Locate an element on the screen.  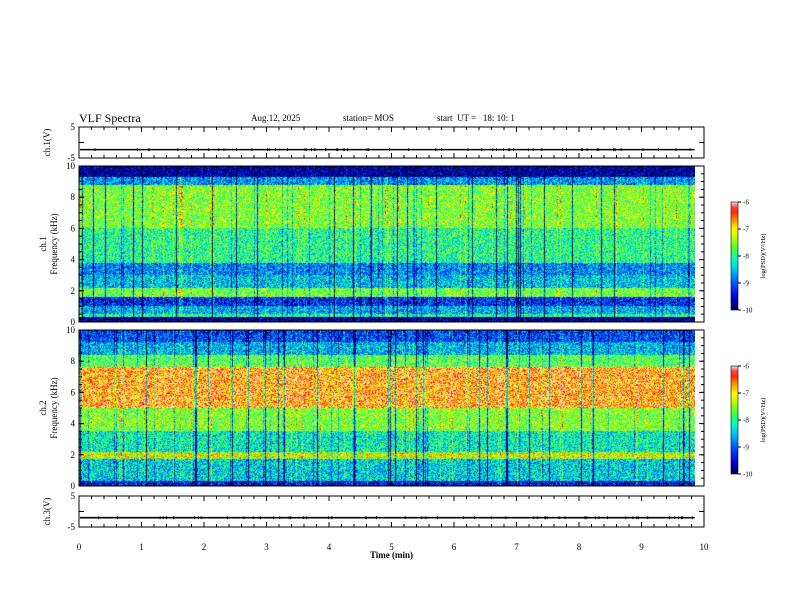
ch1-voltage-ytick-label: 5 is located at coordinates (73, 127).